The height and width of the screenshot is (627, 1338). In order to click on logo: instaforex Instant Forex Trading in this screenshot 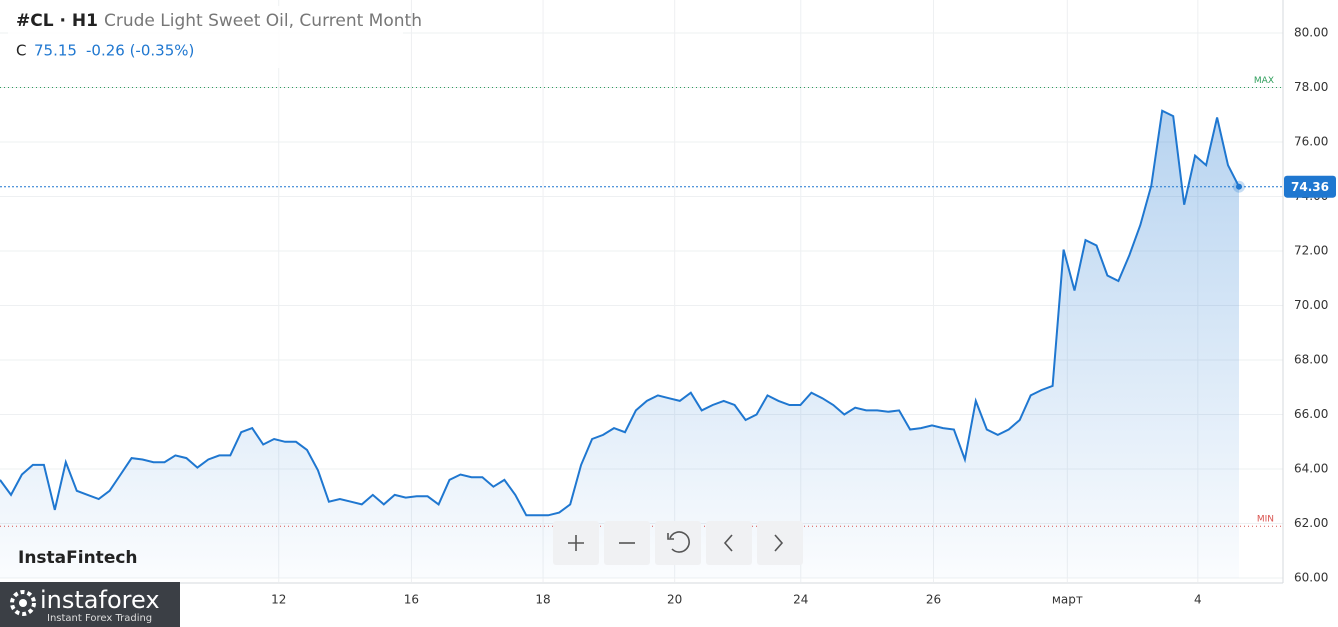, I will do `click(90, 604)`.